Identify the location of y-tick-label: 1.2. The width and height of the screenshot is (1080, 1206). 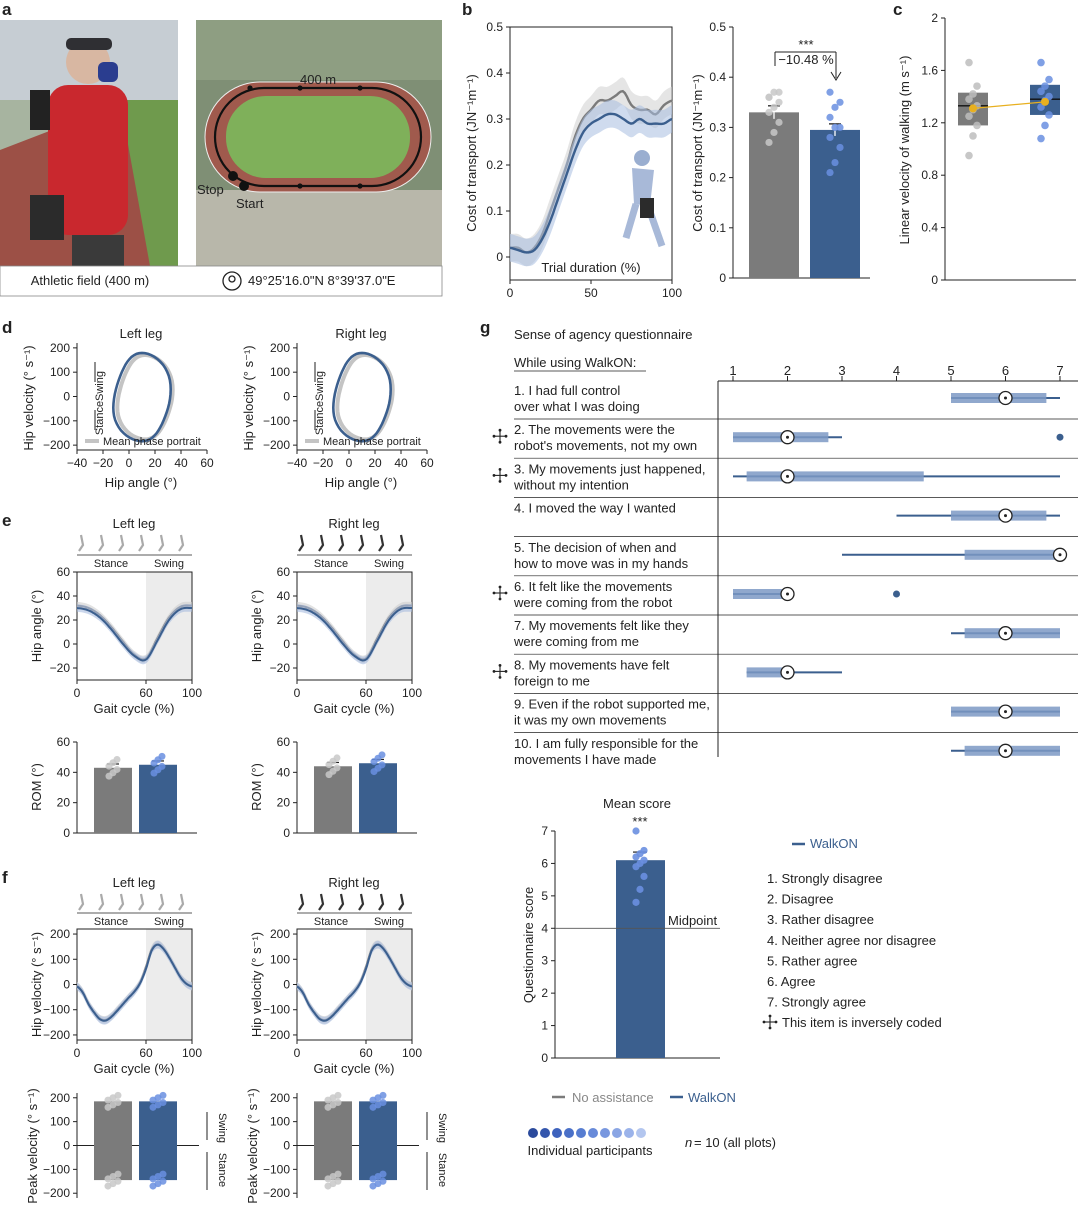
(929, 123).